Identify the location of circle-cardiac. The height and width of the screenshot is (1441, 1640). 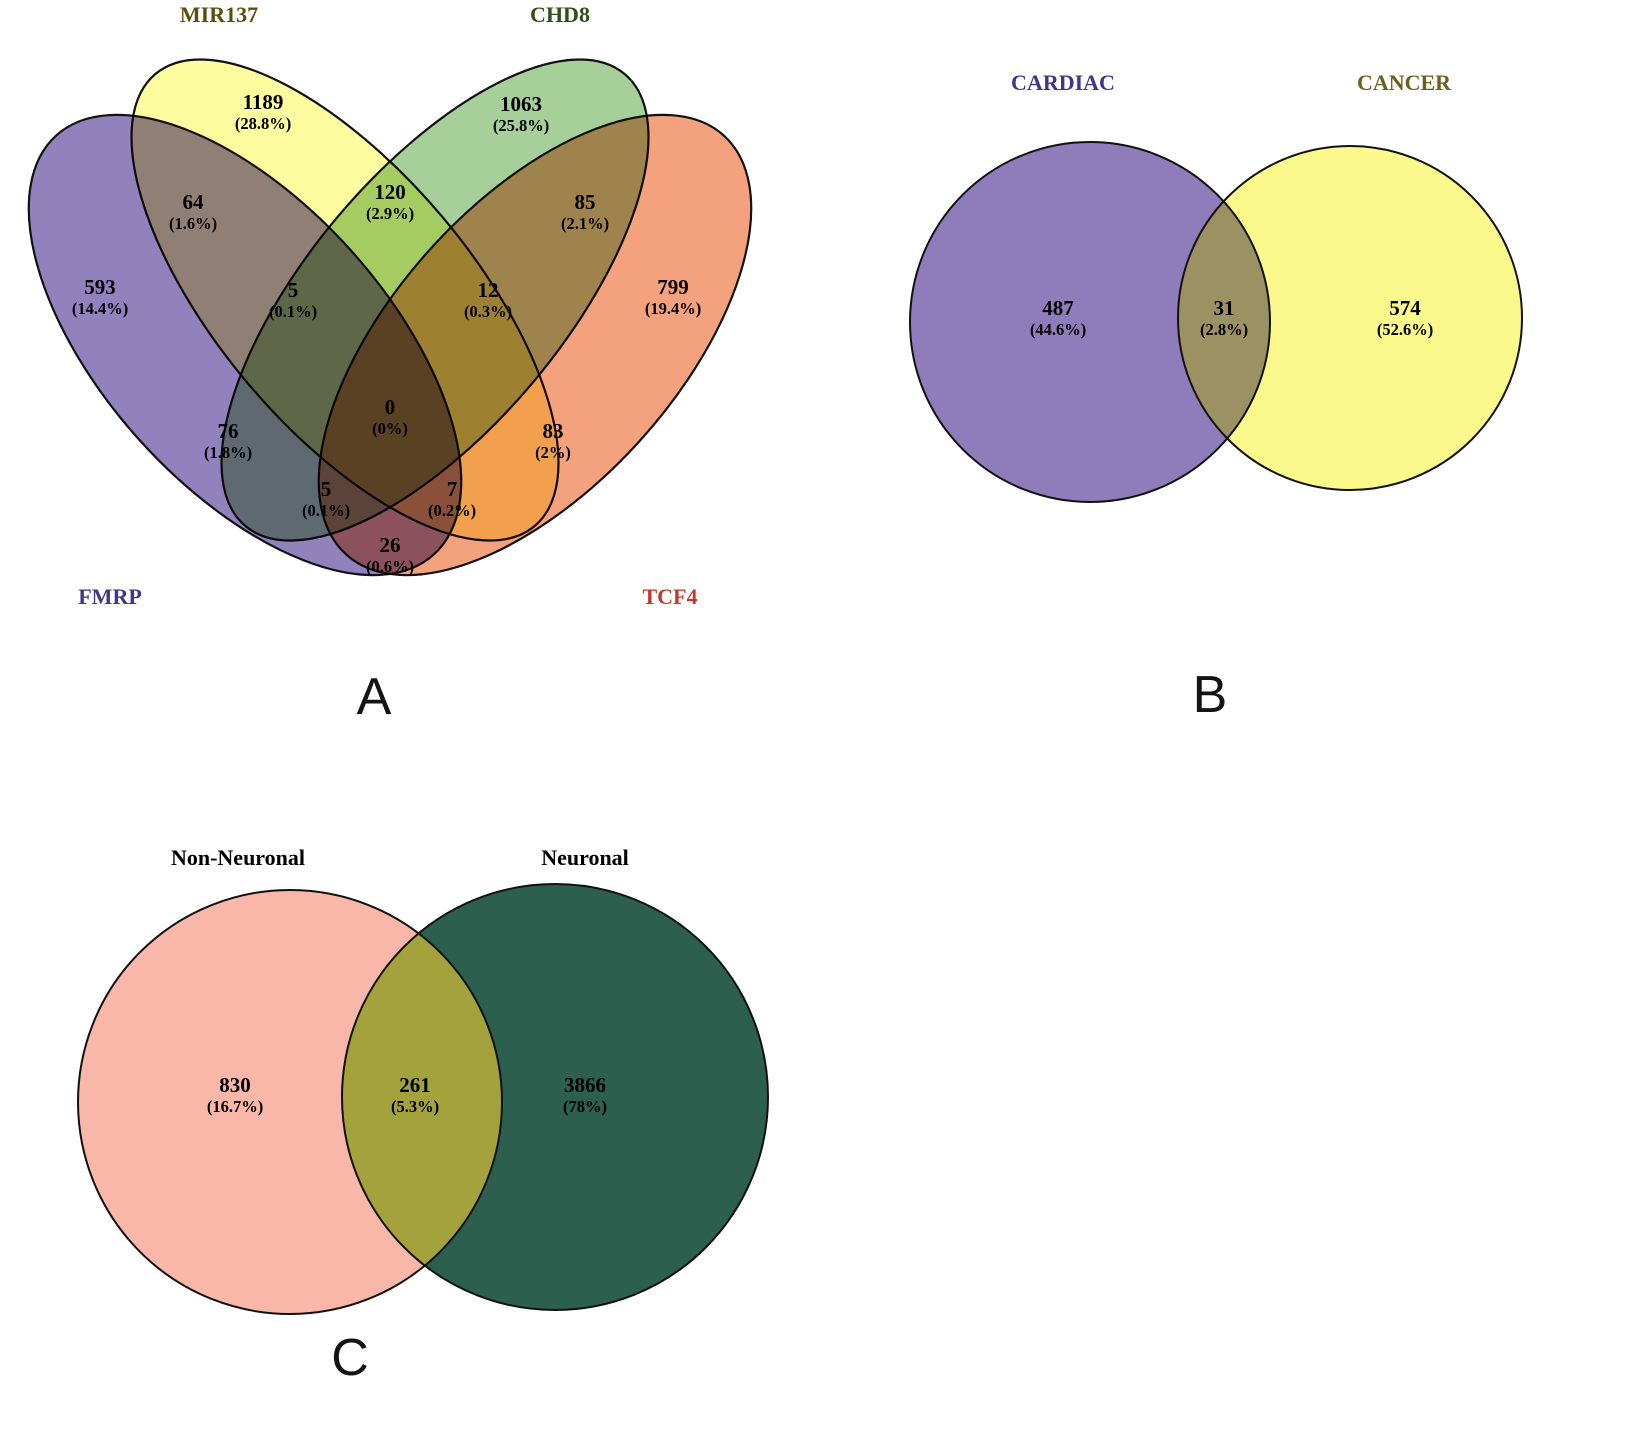
(1090, 322).